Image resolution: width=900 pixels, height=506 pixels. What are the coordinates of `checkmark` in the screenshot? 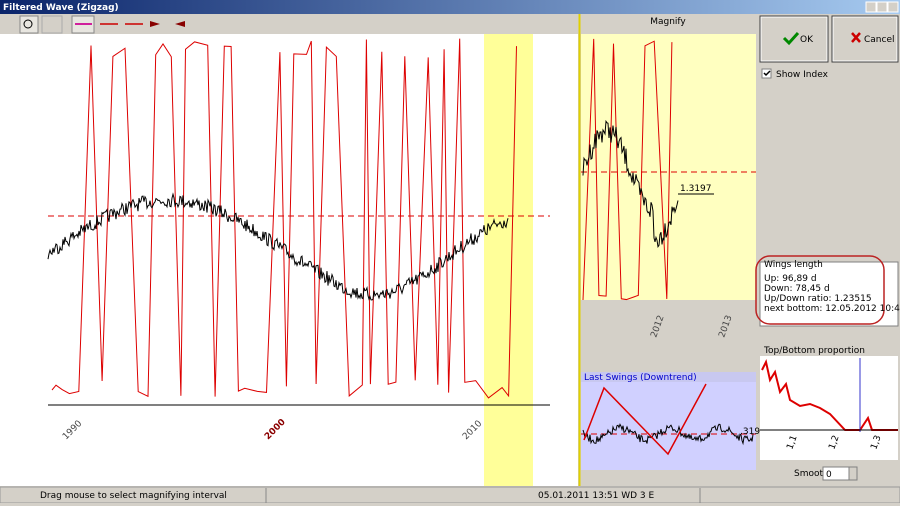 It's located at (767, 73).